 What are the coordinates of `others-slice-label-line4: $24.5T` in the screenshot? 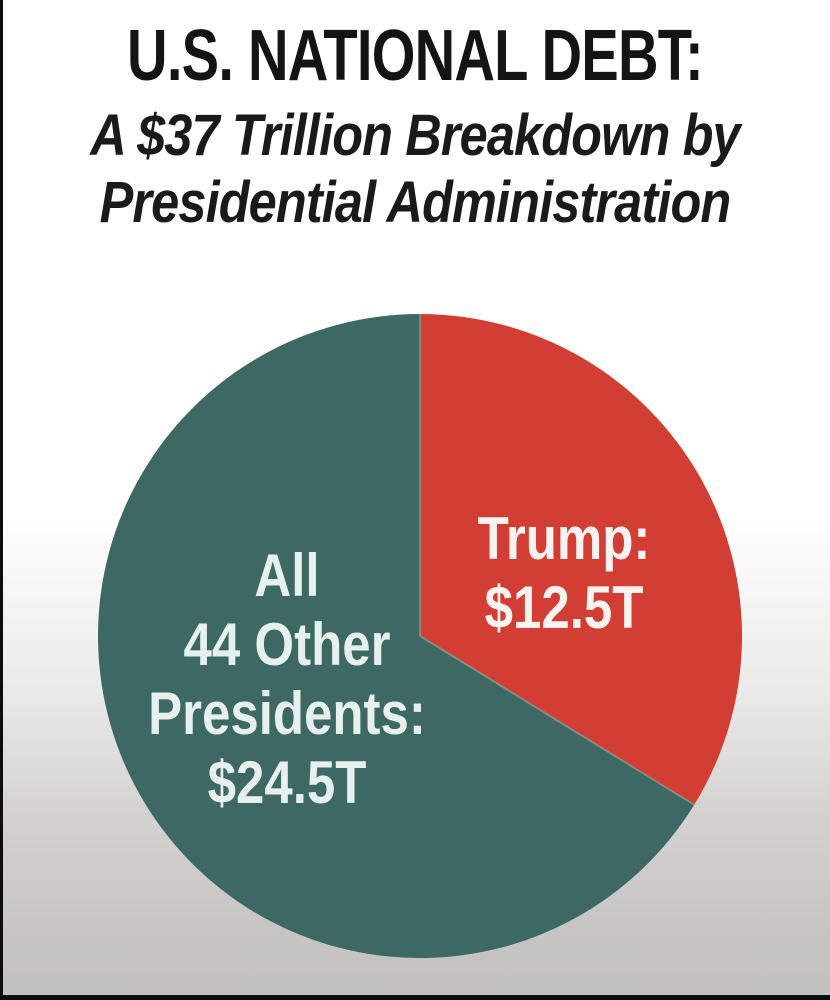 It's located at (287, 782).